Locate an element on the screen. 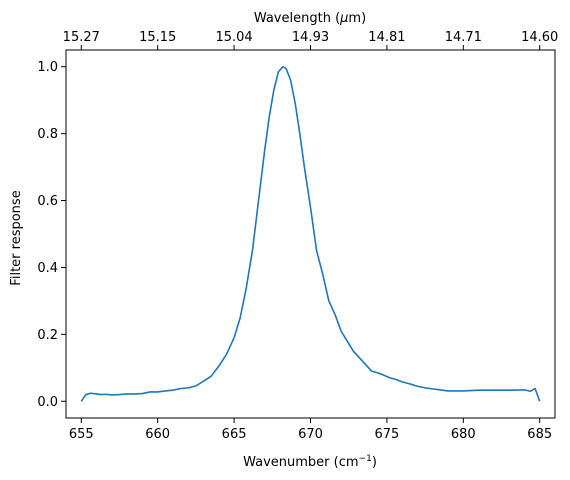 This screenshot has height=480, width=570. x-tick-label: 680 is located at coordinates (463, 434).